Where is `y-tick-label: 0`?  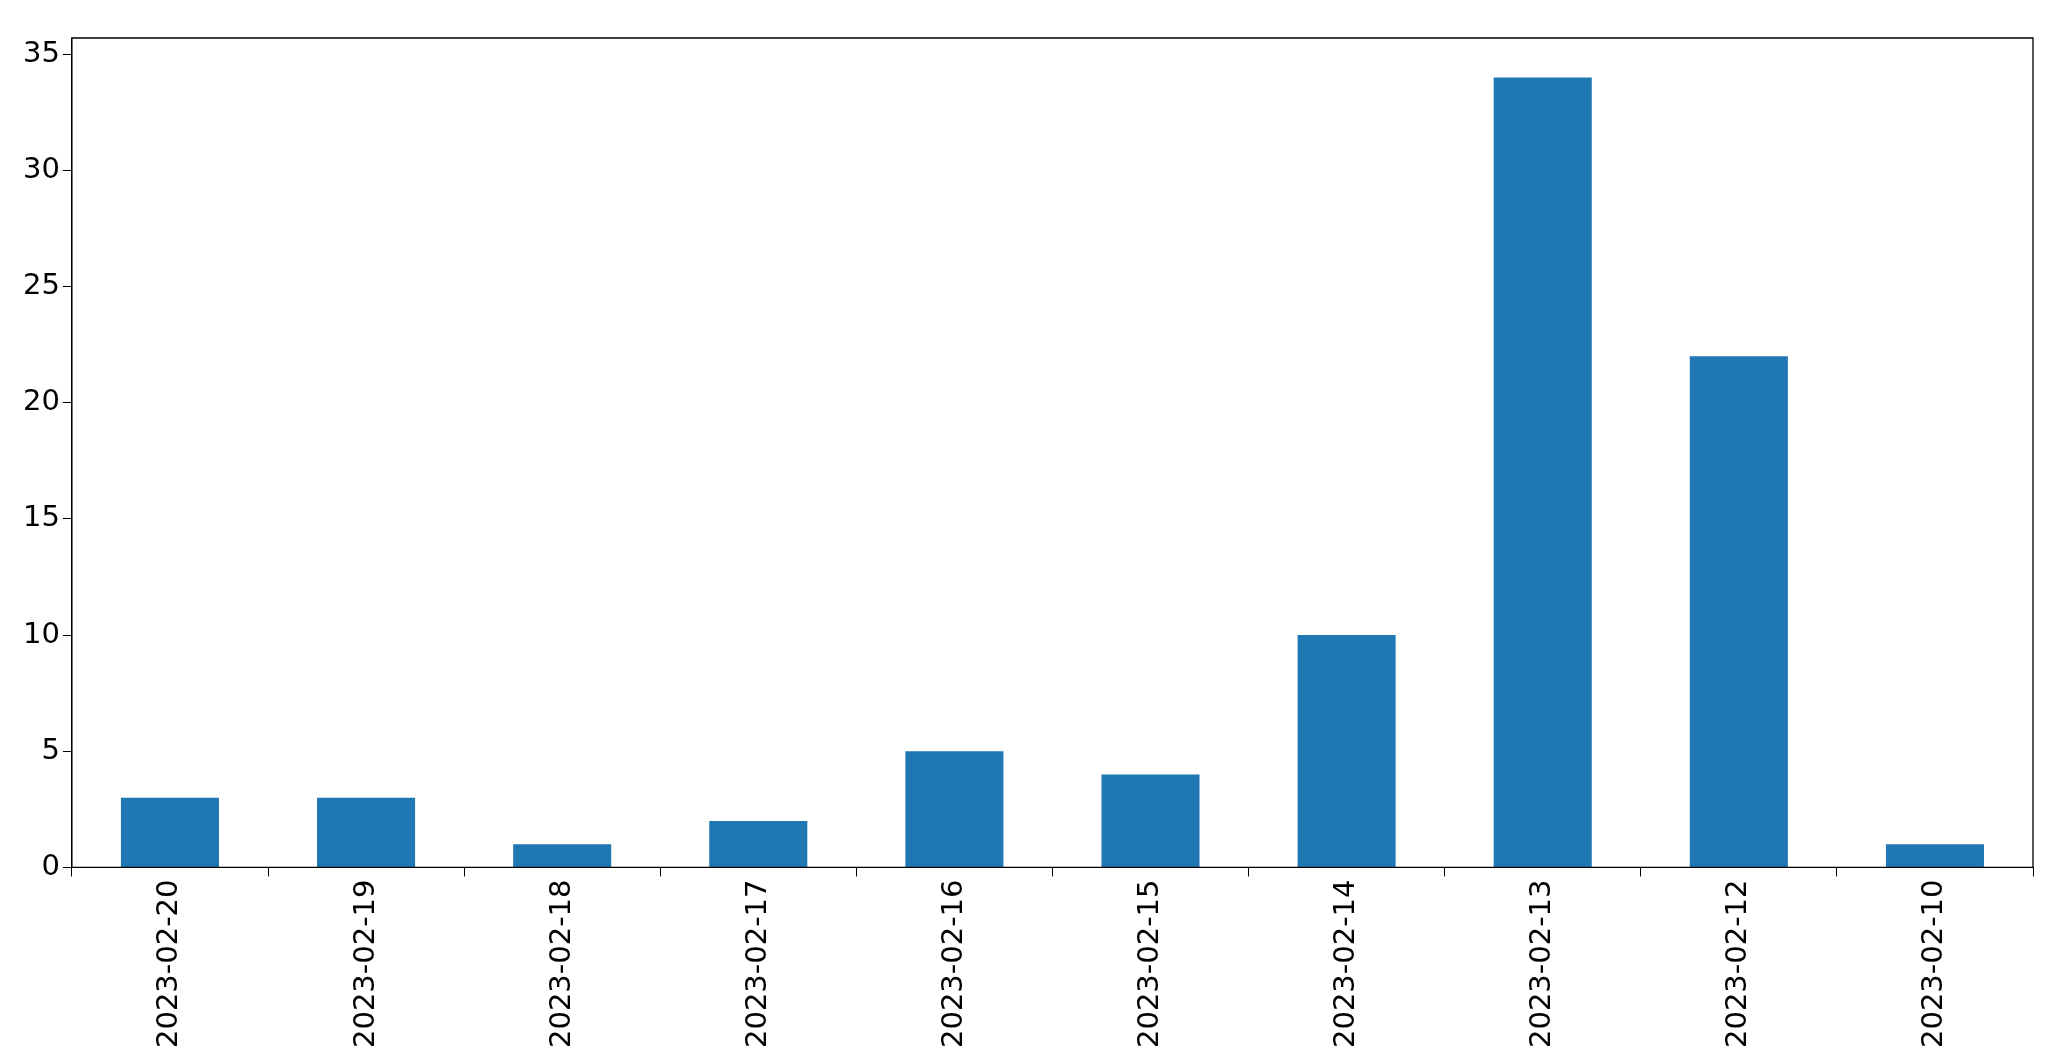
y-tick-label: 0 is located at coordinates (50, 865).